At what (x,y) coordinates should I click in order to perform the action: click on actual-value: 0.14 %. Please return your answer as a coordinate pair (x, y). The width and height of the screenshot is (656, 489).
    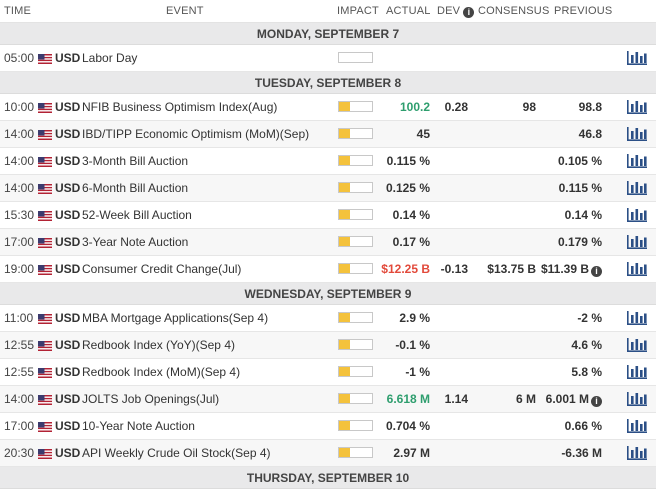
    Looking at the image, I should click on (411, 215).